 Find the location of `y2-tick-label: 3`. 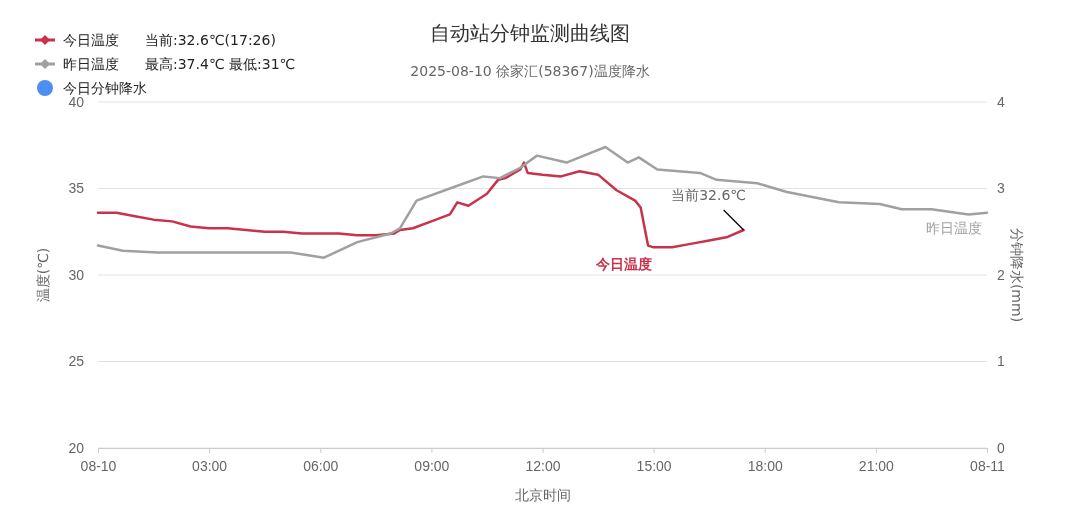

y2-tick-label: 3 is located at coordinates (1001, 188).